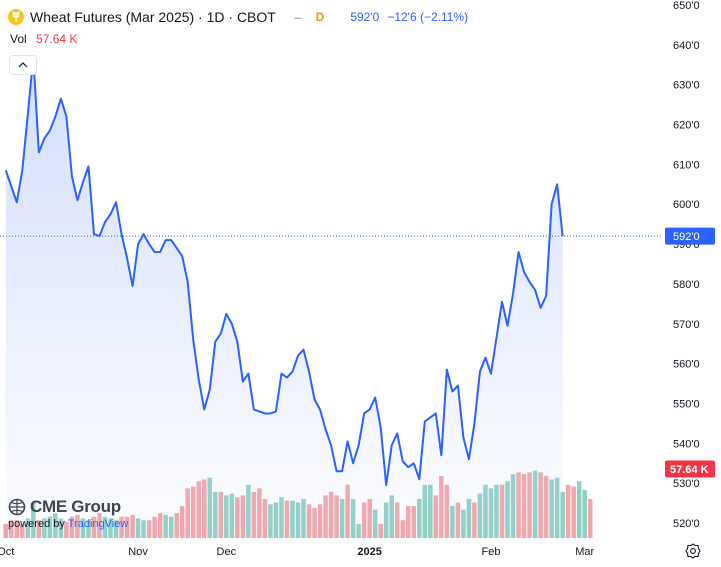 This screenshot has width=721, height=567. I want to click on settings-gear-icon, so click(693, 551).